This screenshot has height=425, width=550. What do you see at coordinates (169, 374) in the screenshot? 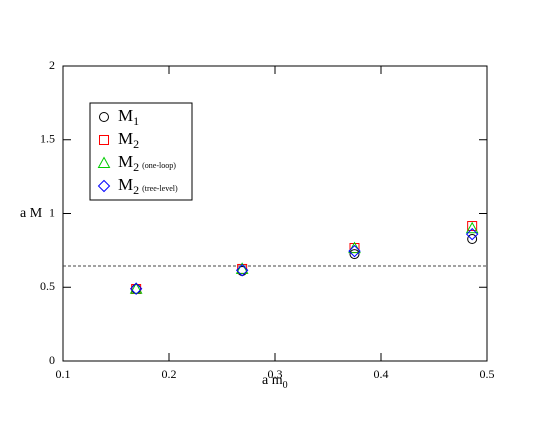
I see `x-tick-label: 0.2` at bounding box center [169, 374].